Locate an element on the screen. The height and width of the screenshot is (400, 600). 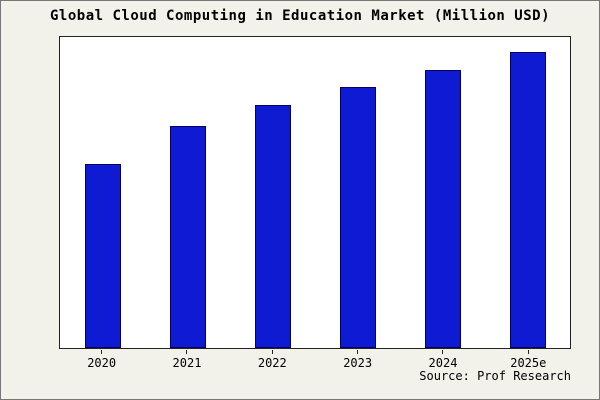
bar-2021 is located at coordinates (187, 236).